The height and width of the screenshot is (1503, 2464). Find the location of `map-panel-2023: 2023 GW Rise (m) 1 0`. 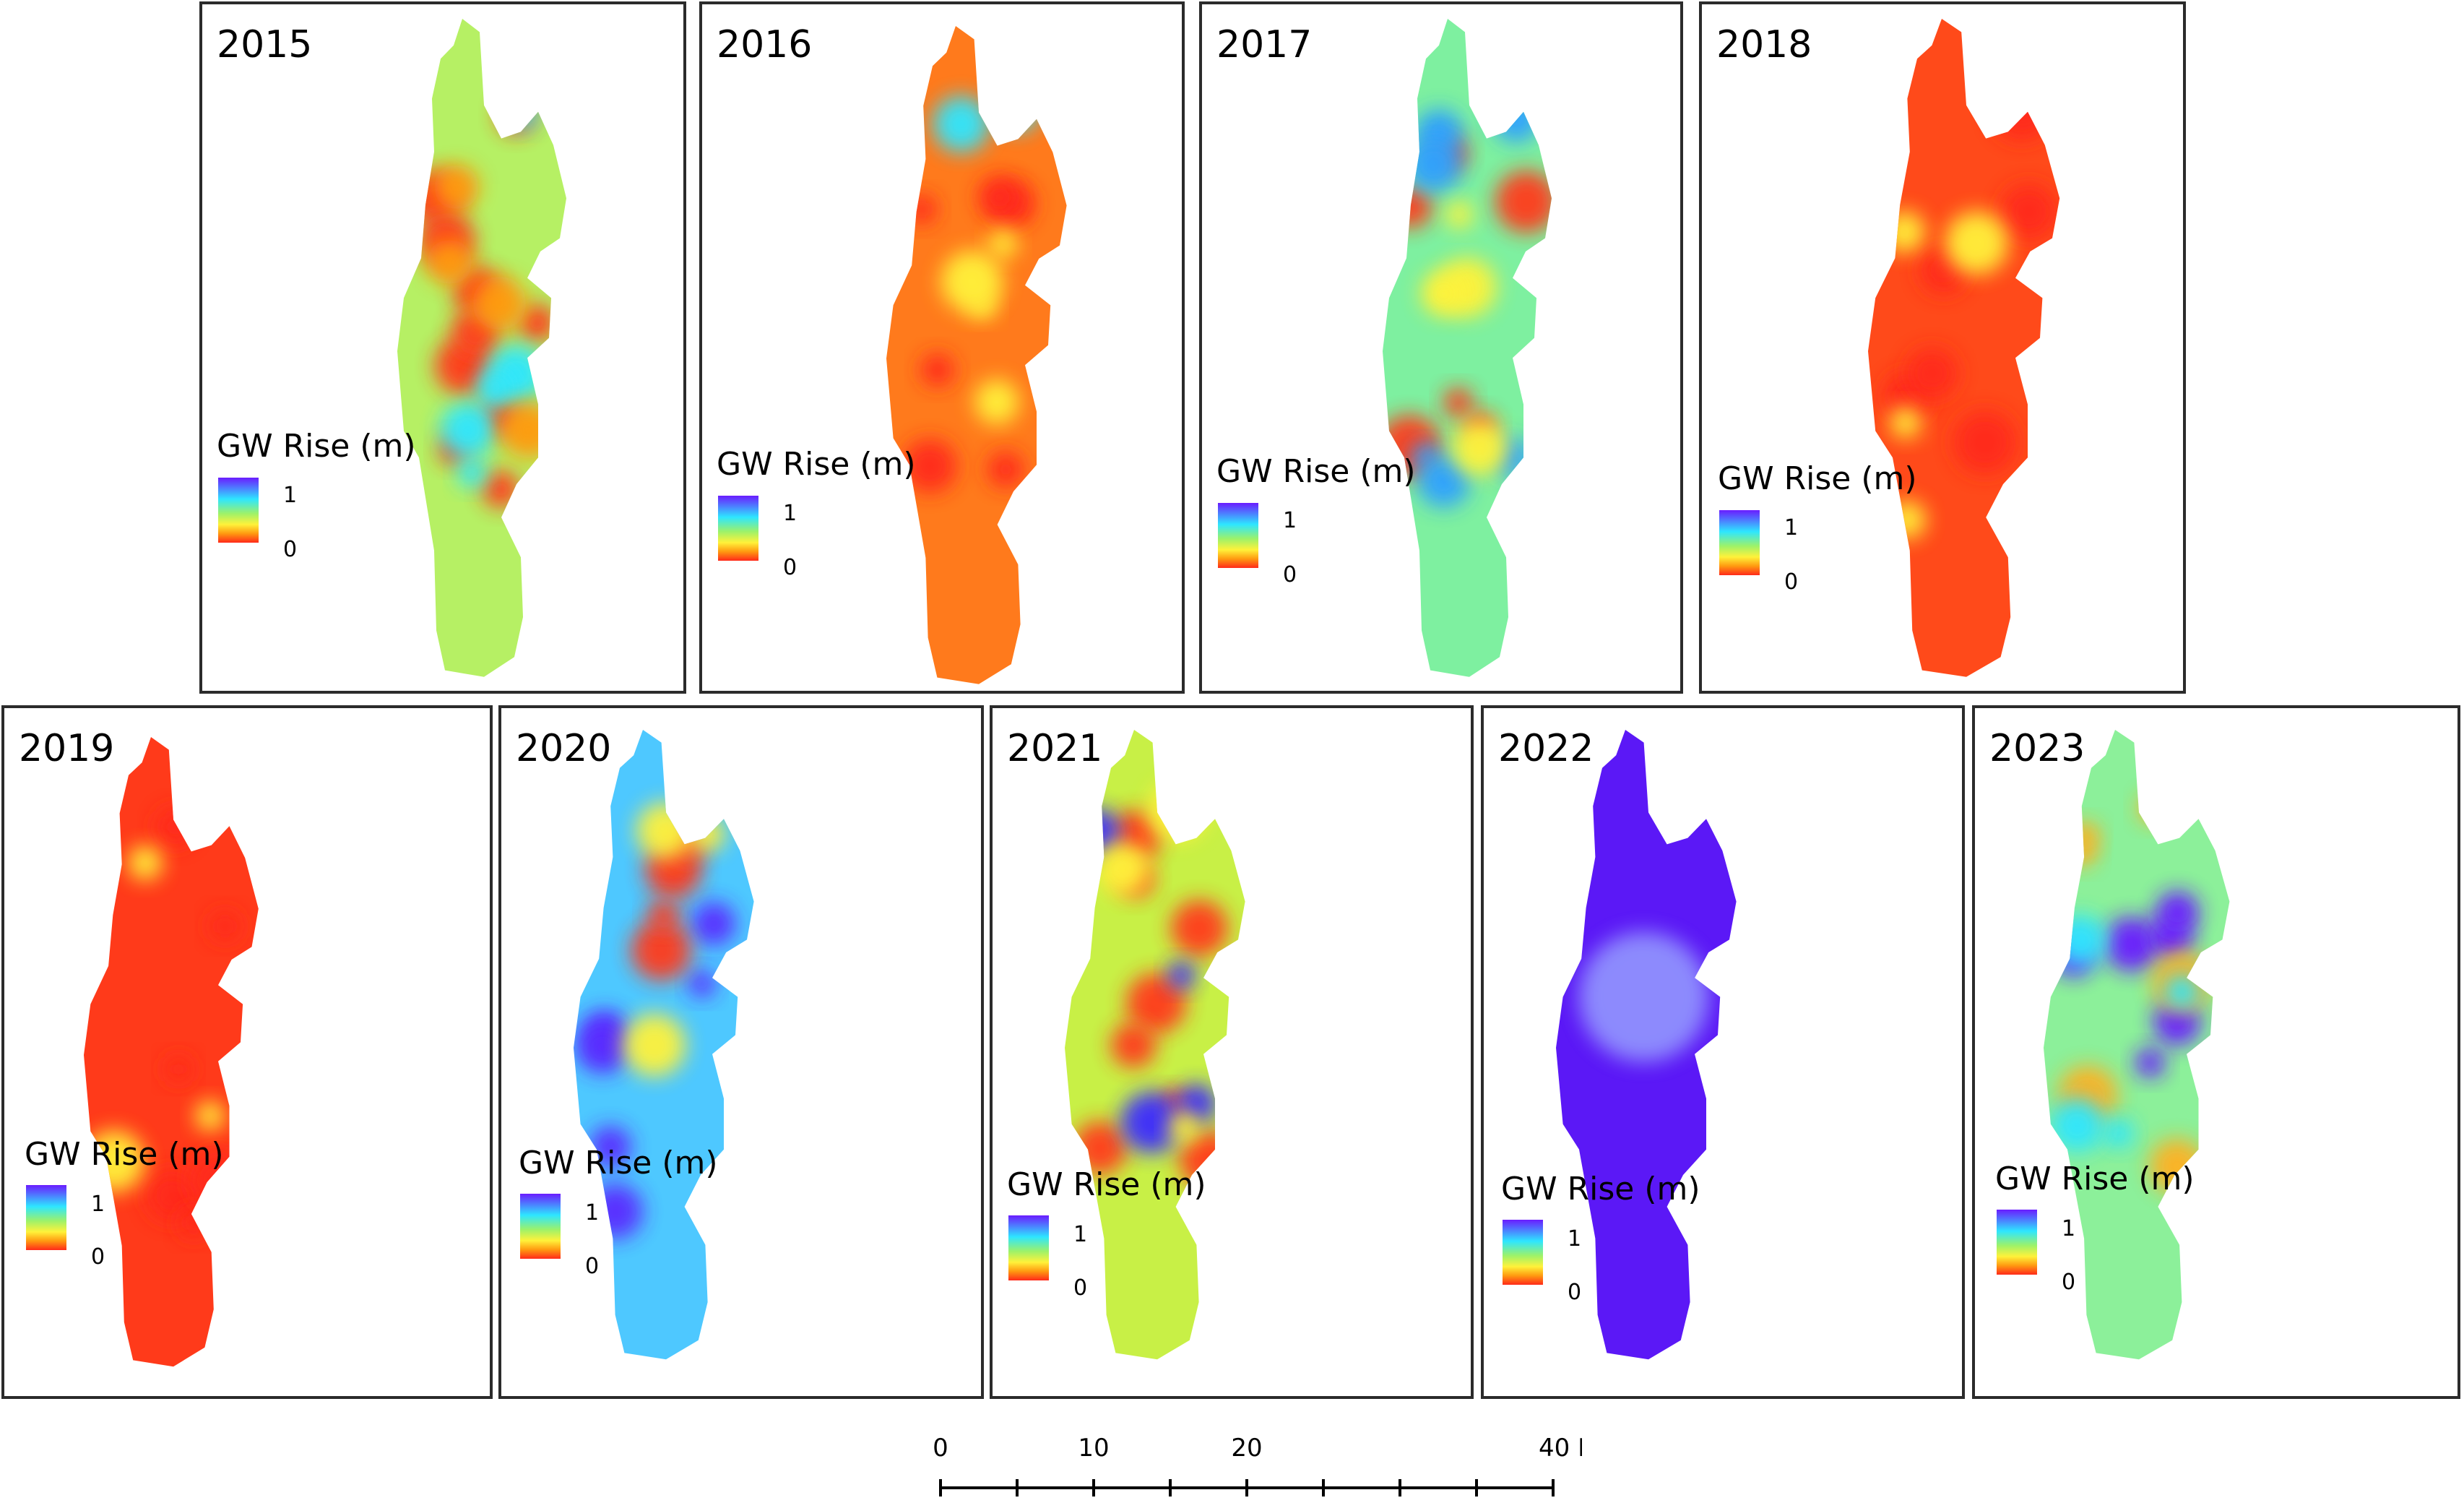

map-panel-2023: 2023 GW Rise (m) 1 0 is located at coordinates (2216, 1052).